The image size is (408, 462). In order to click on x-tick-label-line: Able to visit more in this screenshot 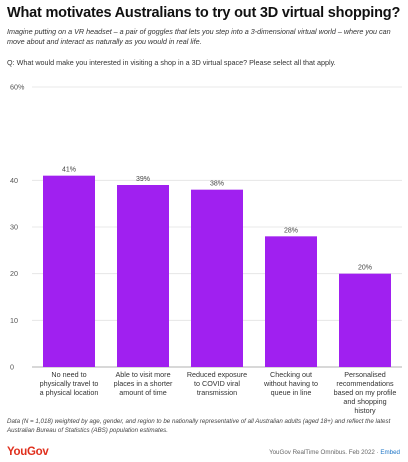, I will do `click(142, 374)`.